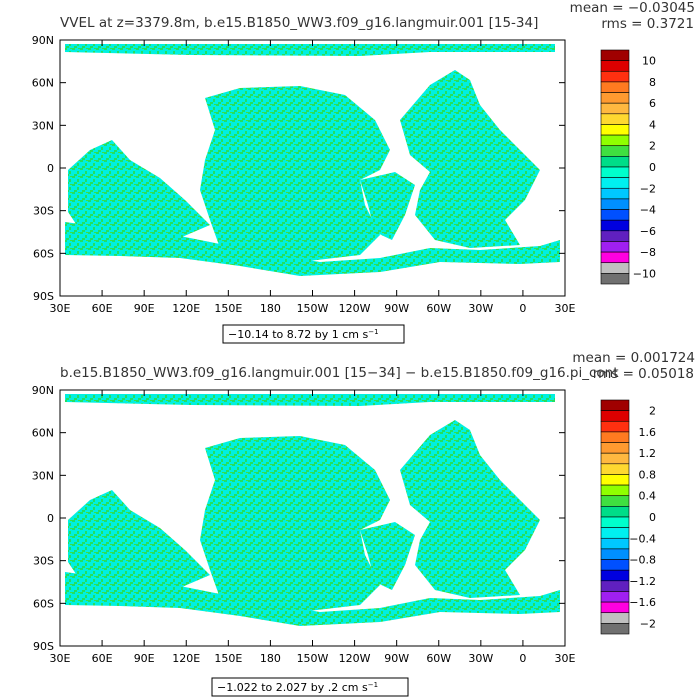 The image size is (700, 700). What do you see at coordinates (642, 538) in the screenshot?
I see `colorbar-label: −0.4` at bounding box center [642, 538].